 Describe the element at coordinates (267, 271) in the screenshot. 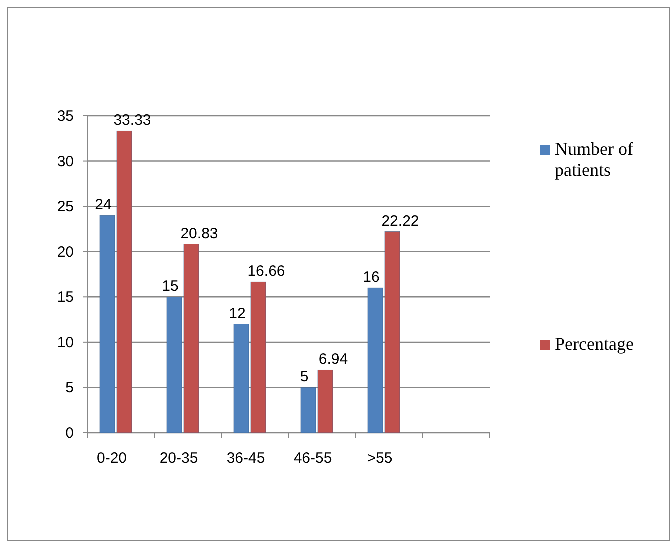

I see `data-label: 16.66` at that location.